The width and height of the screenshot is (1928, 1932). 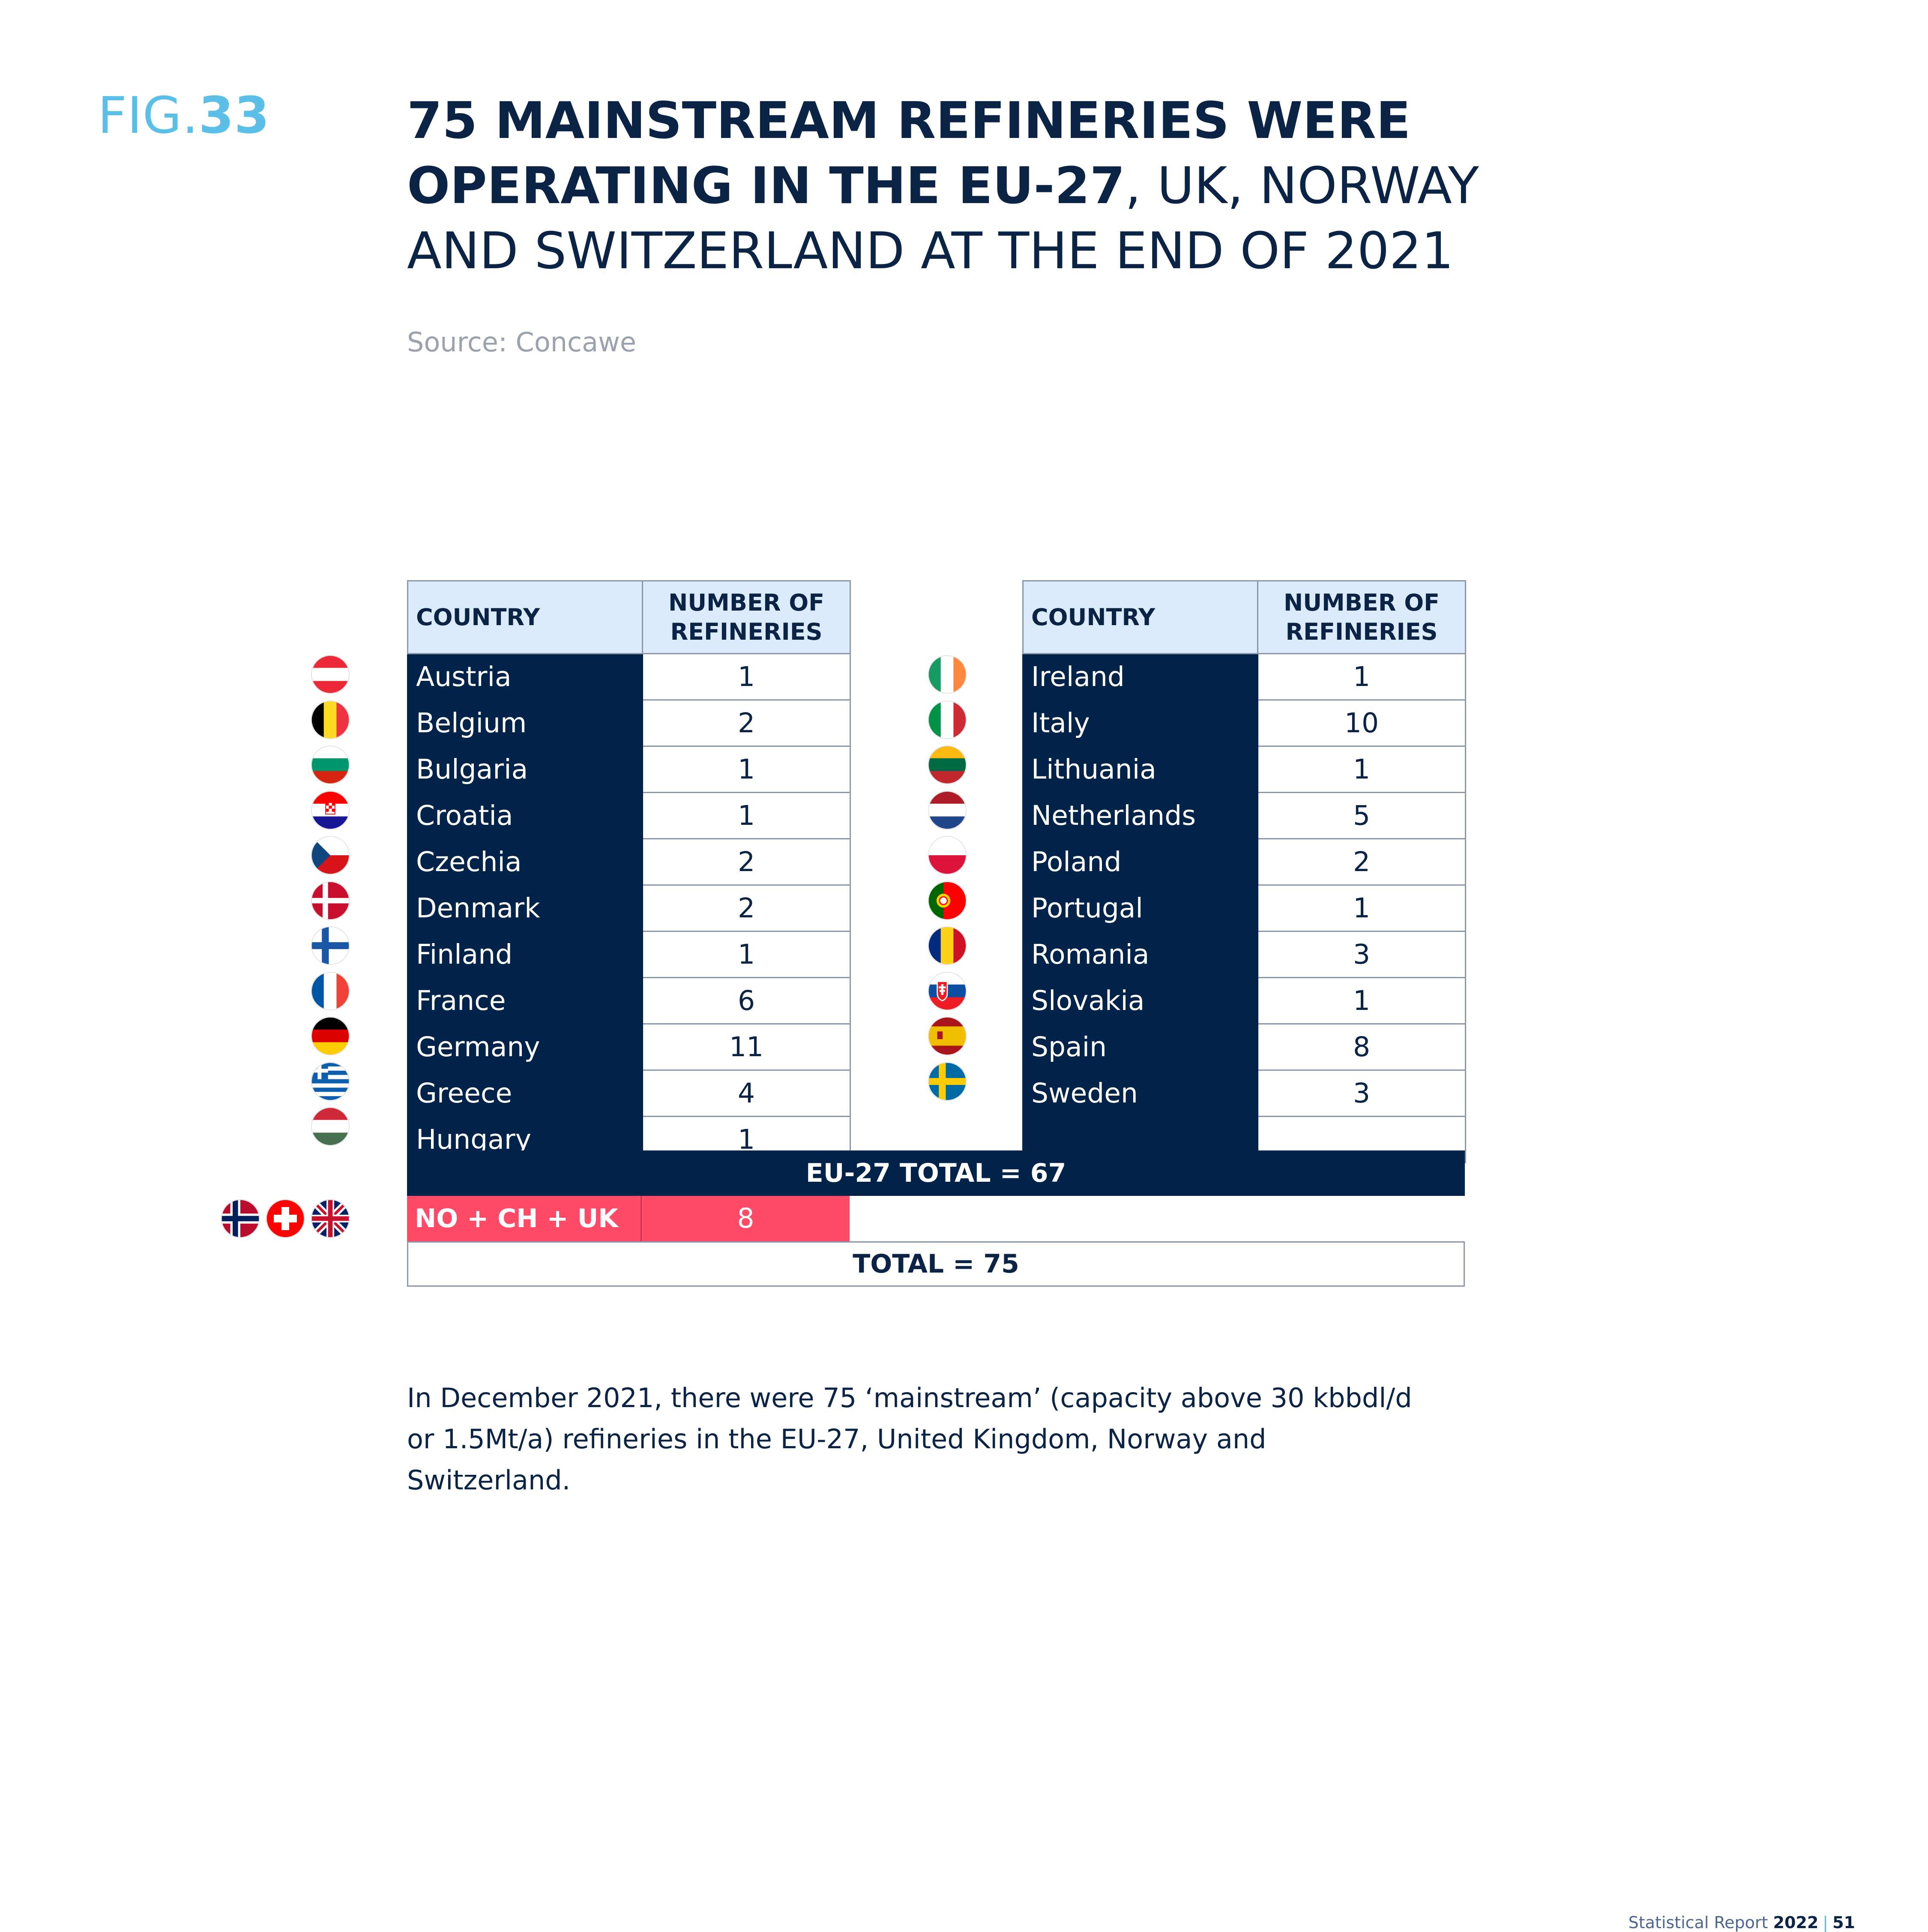 I want to click on table-row: Spain 8, so click(x=1244, y=1047).